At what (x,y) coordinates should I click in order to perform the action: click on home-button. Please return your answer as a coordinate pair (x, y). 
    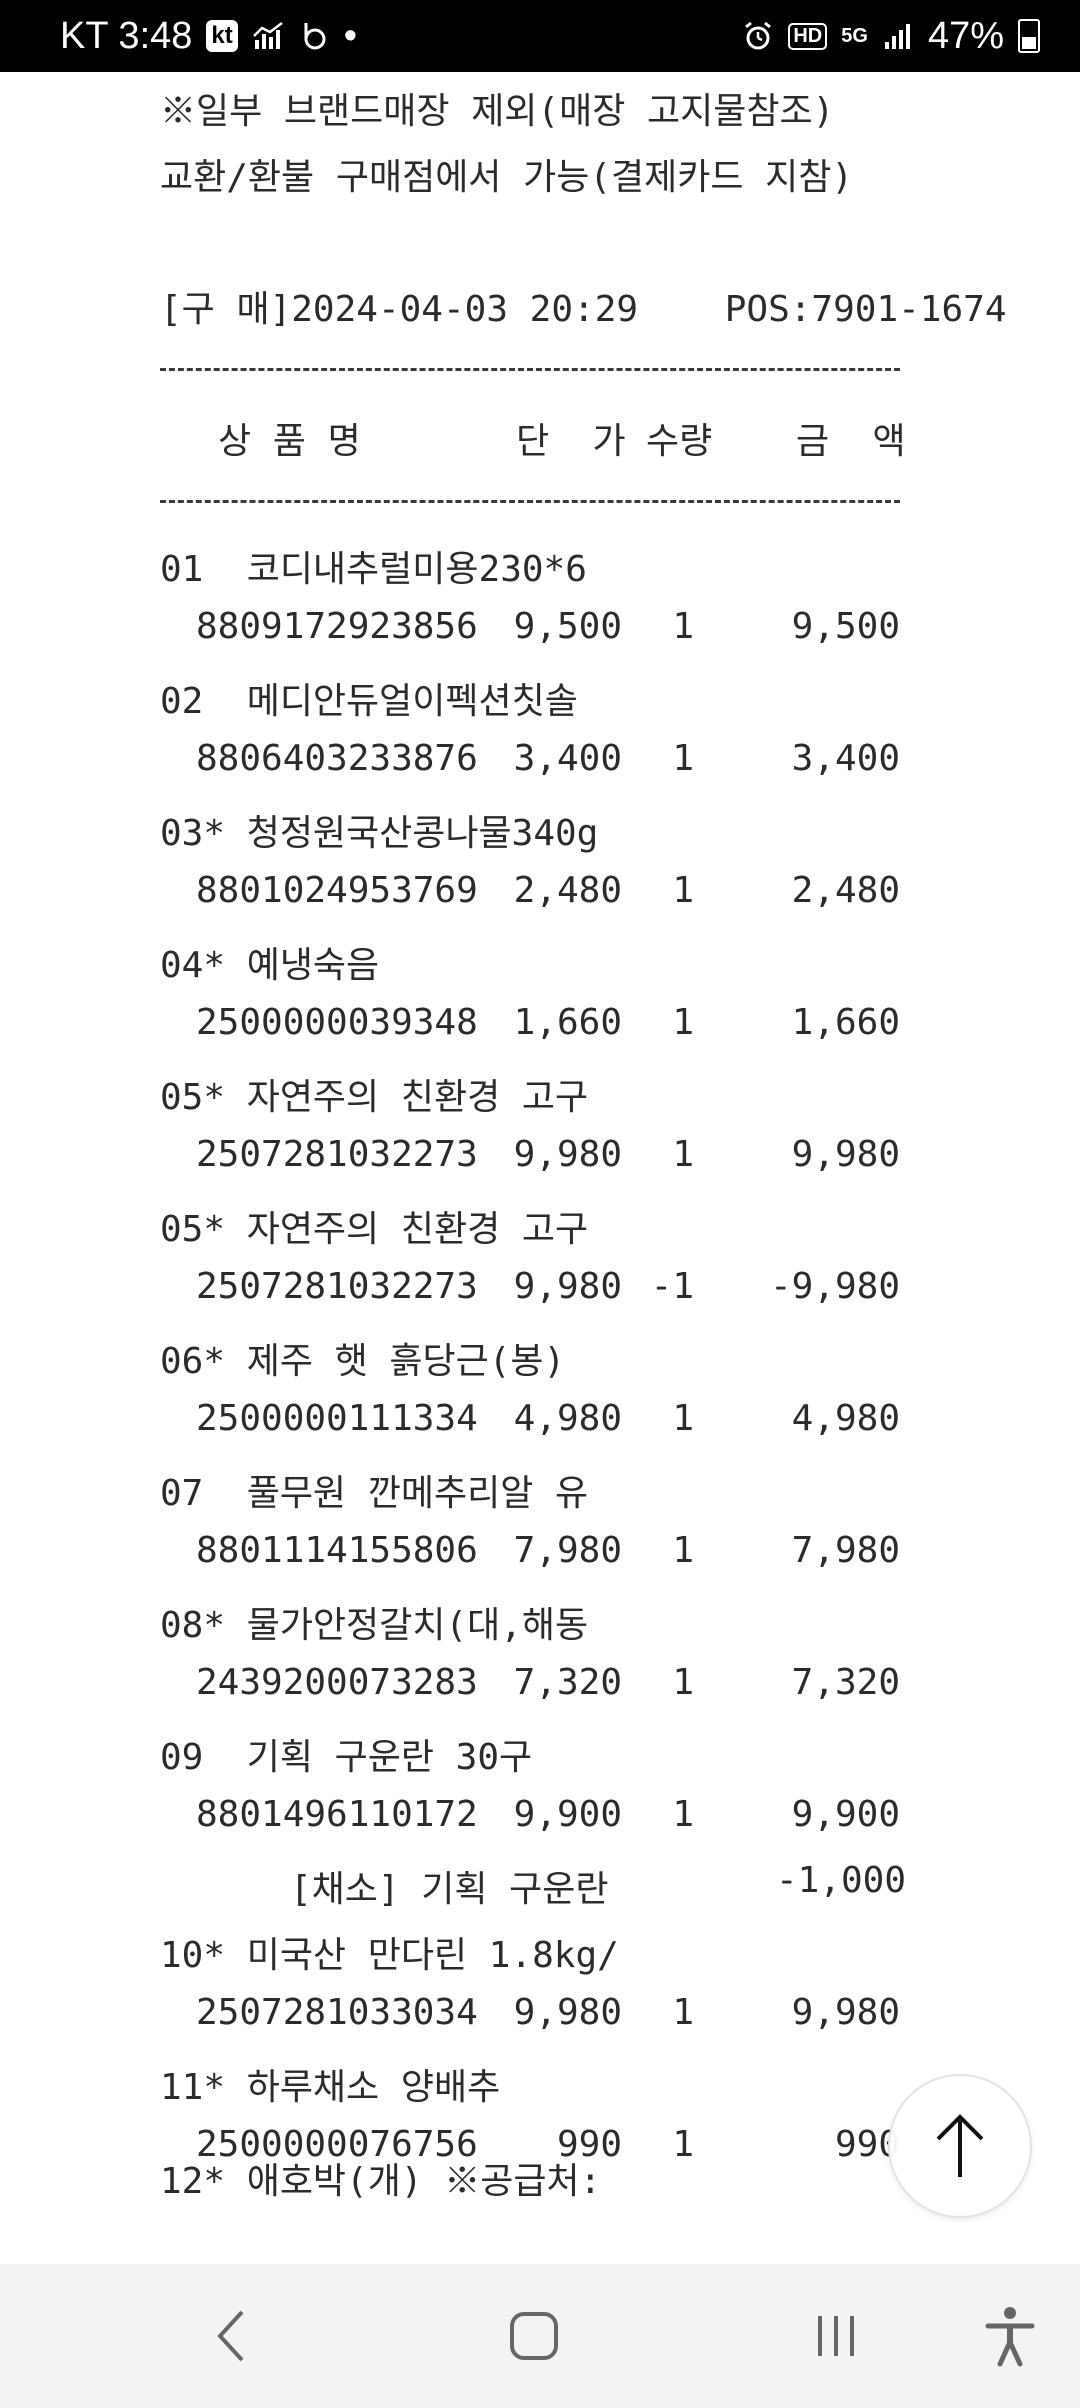
    Looking at the image, I should click on (534, 2336).